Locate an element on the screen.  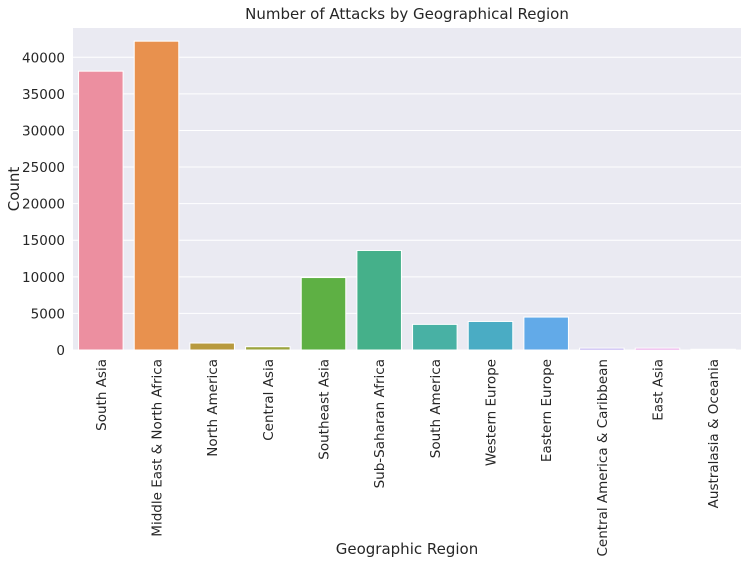
x-tick-label: Southeast Asia is located at coordinates (325, 409).